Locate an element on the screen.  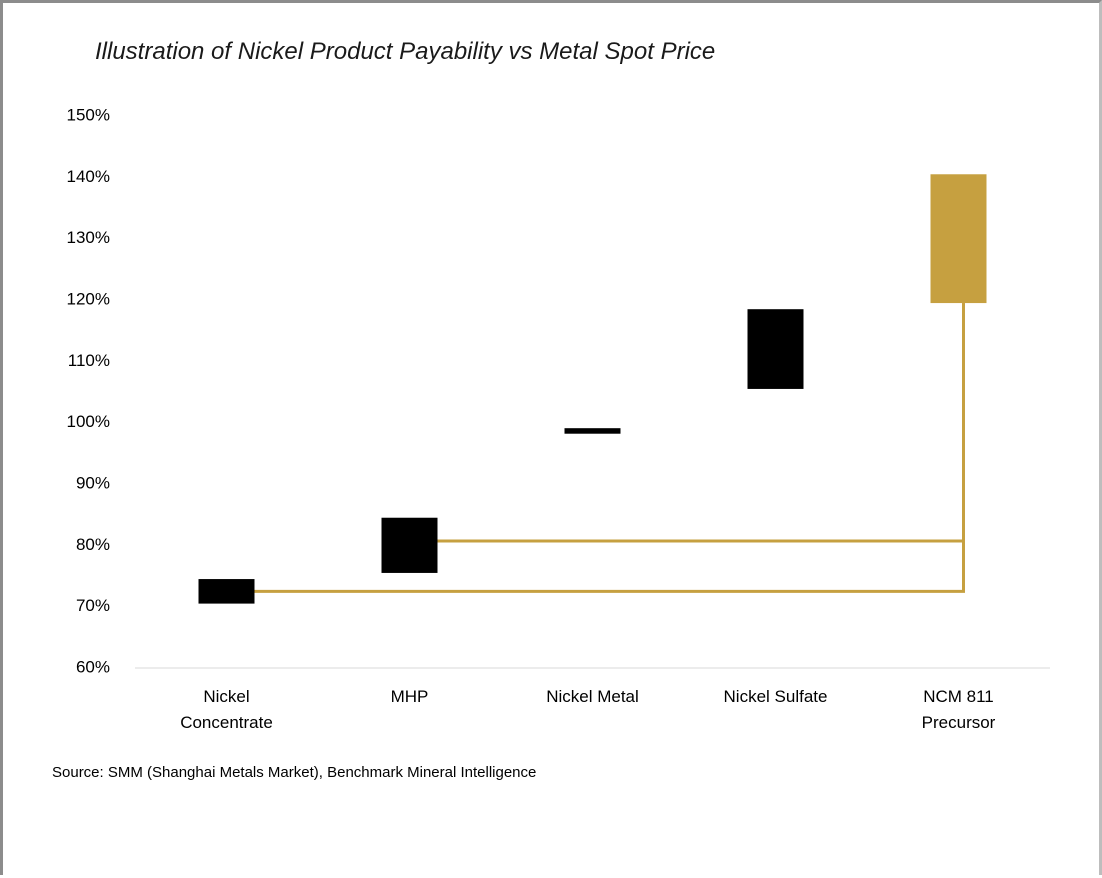
y-tick-label: 130% is located at coordinates (88, 237).